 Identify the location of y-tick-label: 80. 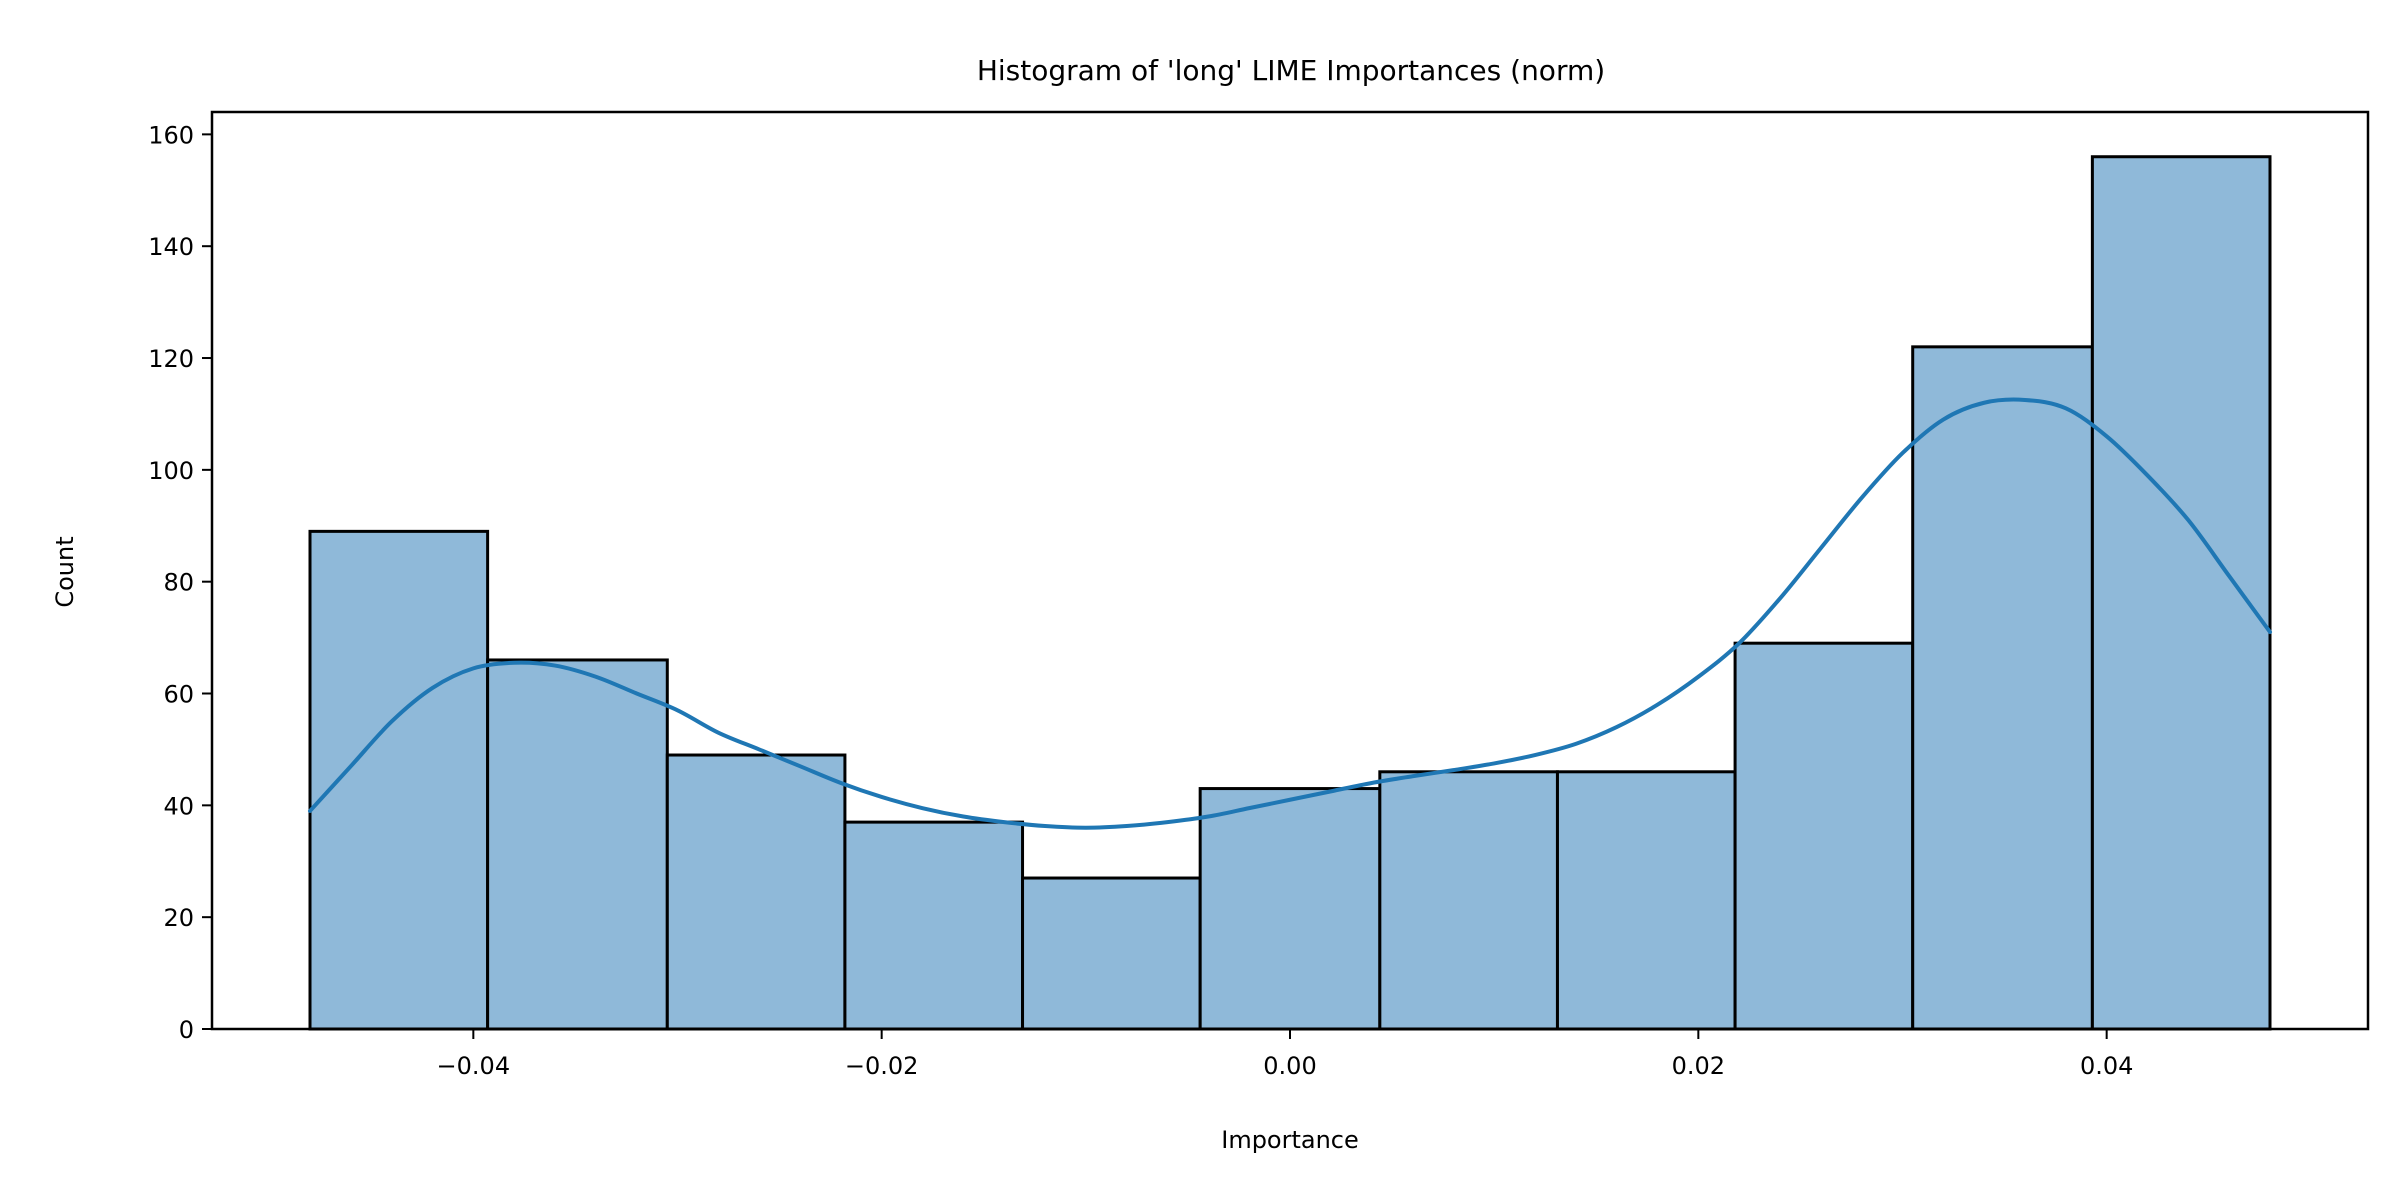
(178, 583).